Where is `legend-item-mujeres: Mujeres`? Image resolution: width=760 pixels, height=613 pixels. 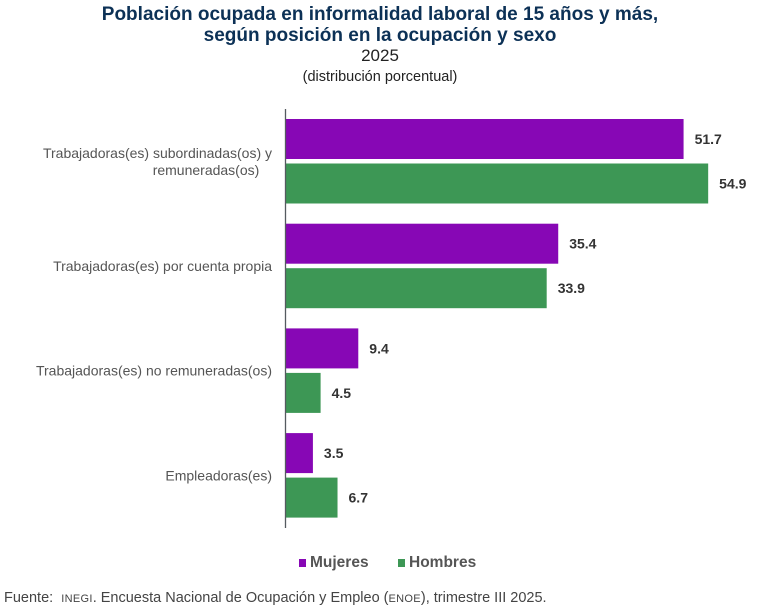 legend-item-mujeres: Mujeres is located at coordinates (334, 563).